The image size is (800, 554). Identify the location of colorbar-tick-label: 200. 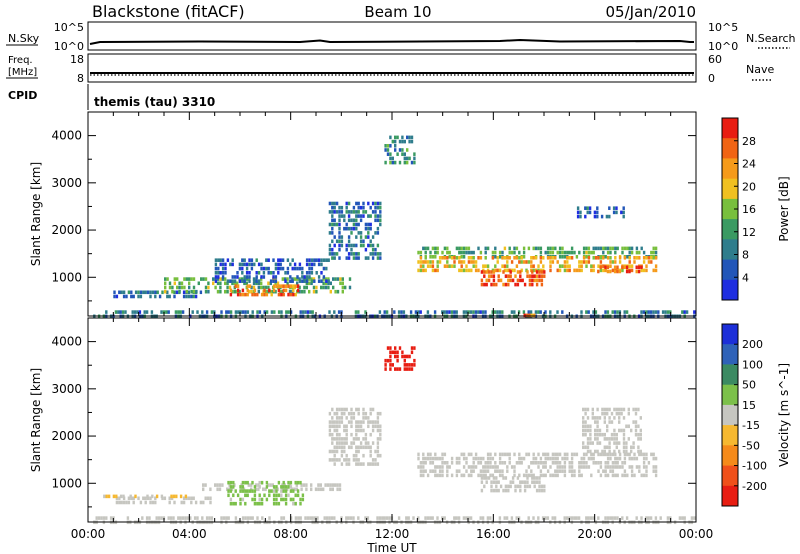
(752, 344).